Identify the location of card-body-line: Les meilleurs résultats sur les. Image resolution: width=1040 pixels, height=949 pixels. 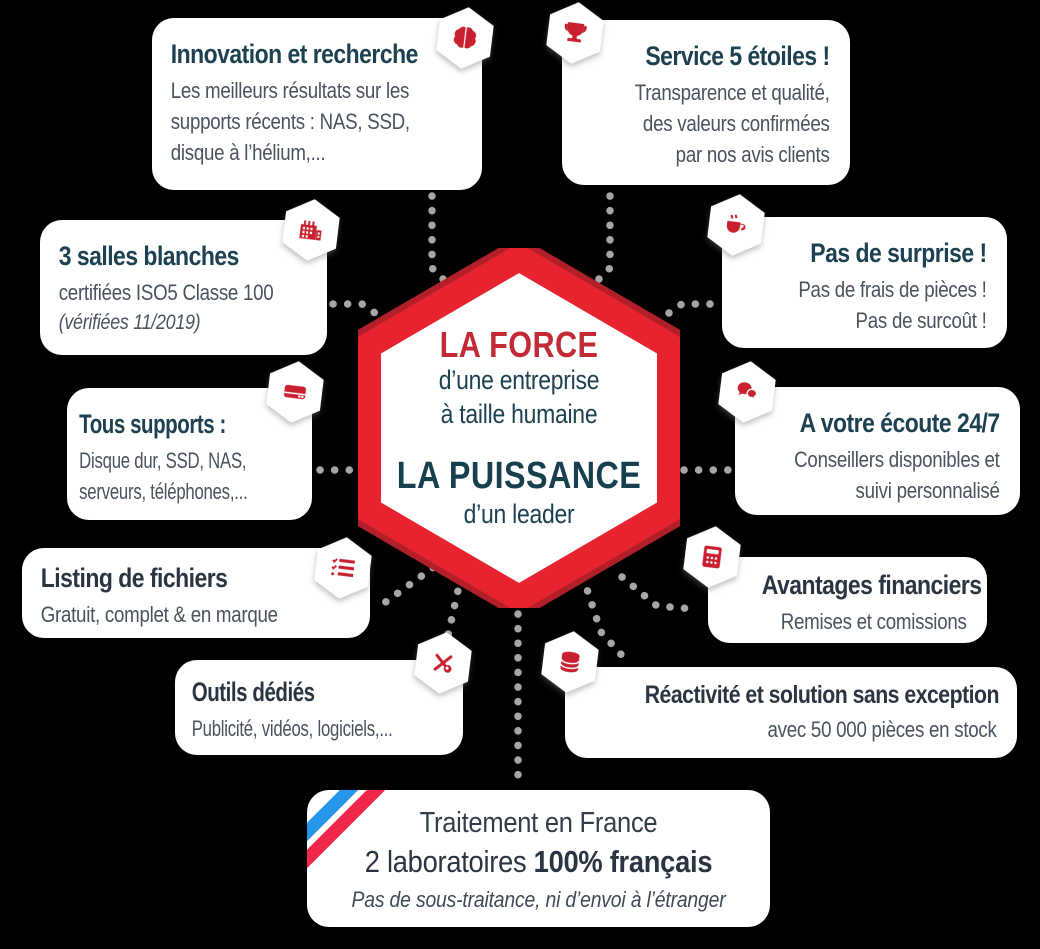
(290, 90).